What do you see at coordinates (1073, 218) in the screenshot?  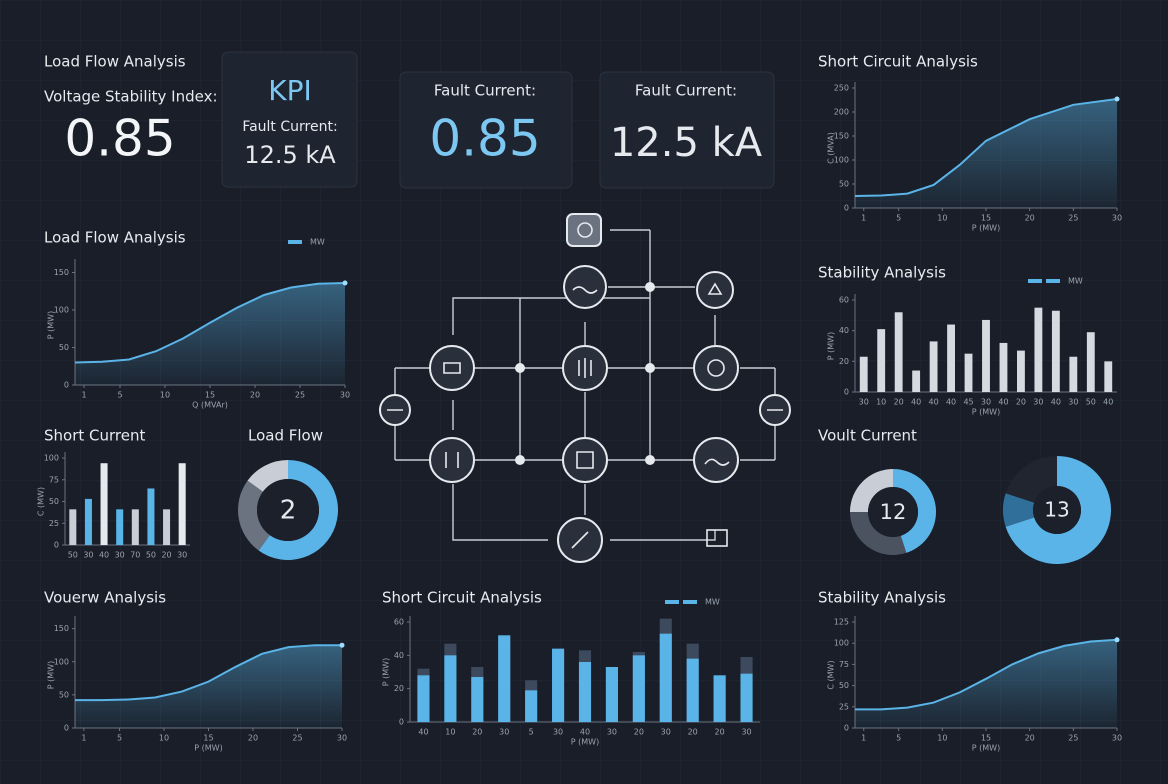 I see `x-tick-label: 25` at bounding box center [1073, 218].